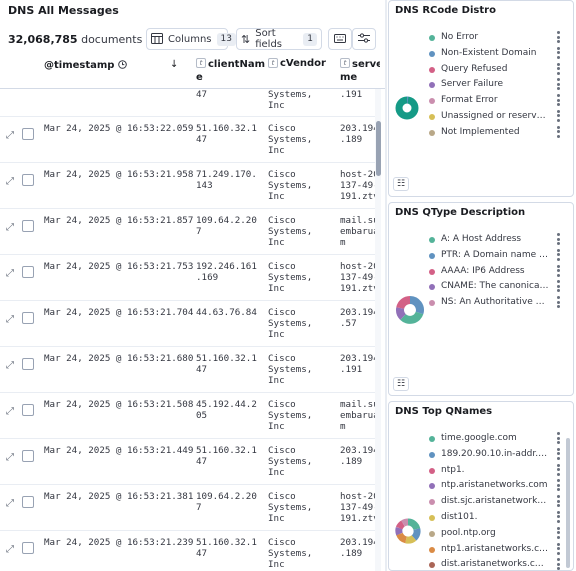  Describe the element at coordinates (378, 148) in the screenshot. I see `scrollbar-thumb` at that location.